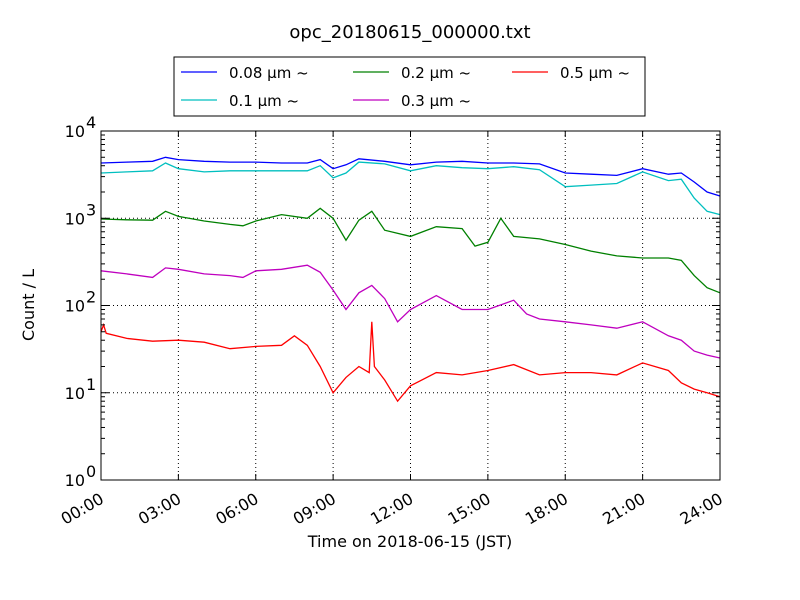 Image resolution: width=800 pixels, height=600 pixels. I want to click on y-tick-label-exponent: 4, so click(91, 122).